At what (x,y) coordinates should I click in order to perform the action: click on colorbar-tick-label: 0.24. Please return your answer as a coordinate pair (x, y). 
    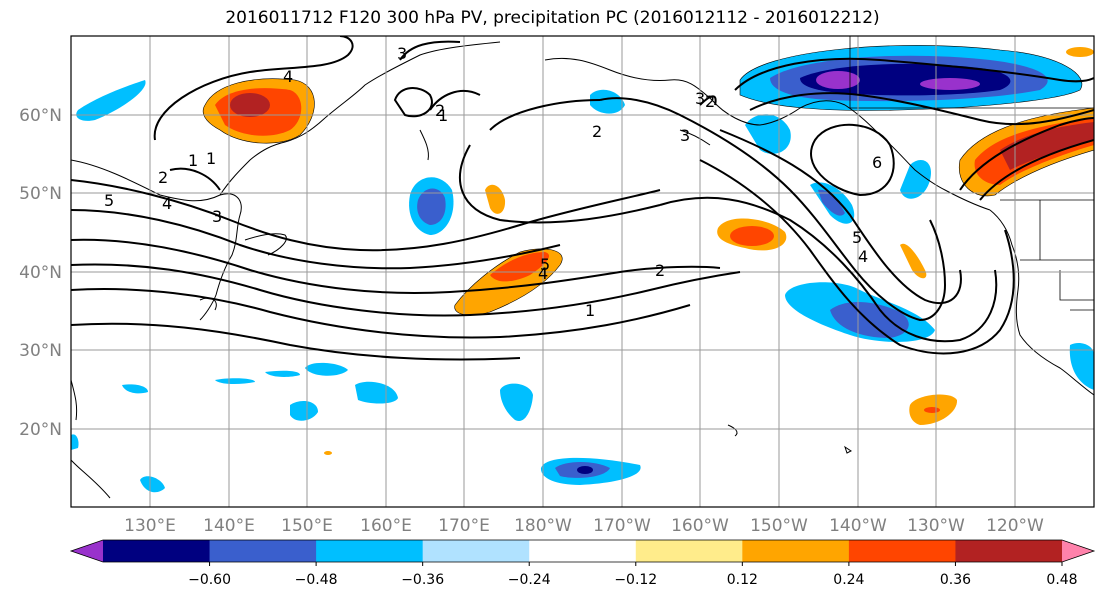
    Looking at the image, I should click on (848, 580).